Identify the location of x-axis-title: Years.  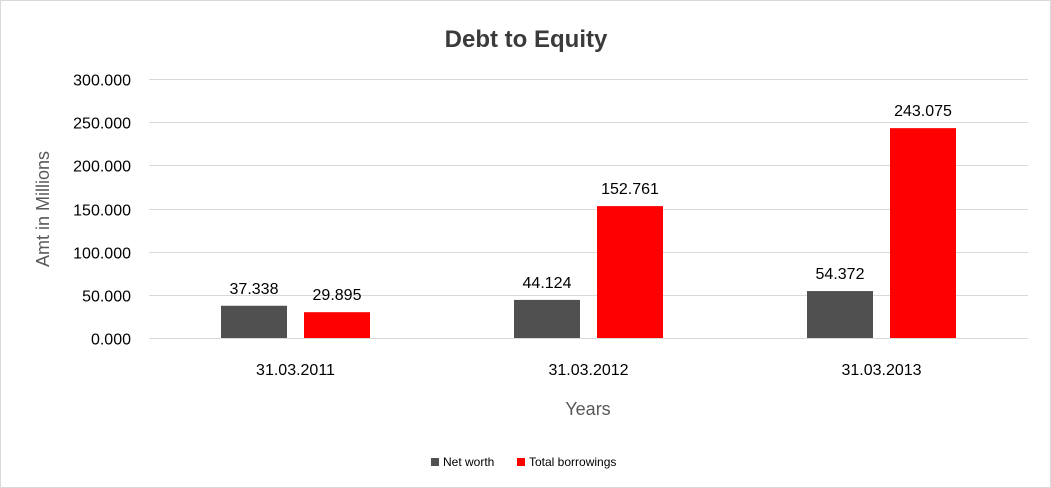
(587, 409).